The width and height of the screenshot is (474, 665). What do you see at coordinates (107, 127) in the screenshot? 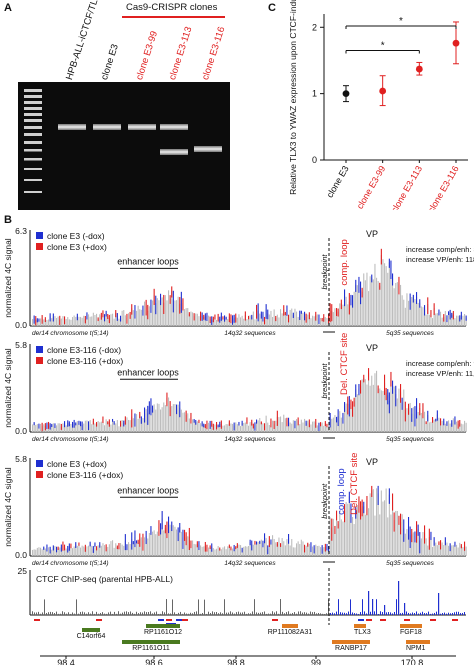
I see `gel-band-lane2` at bounding box center [107, 127].